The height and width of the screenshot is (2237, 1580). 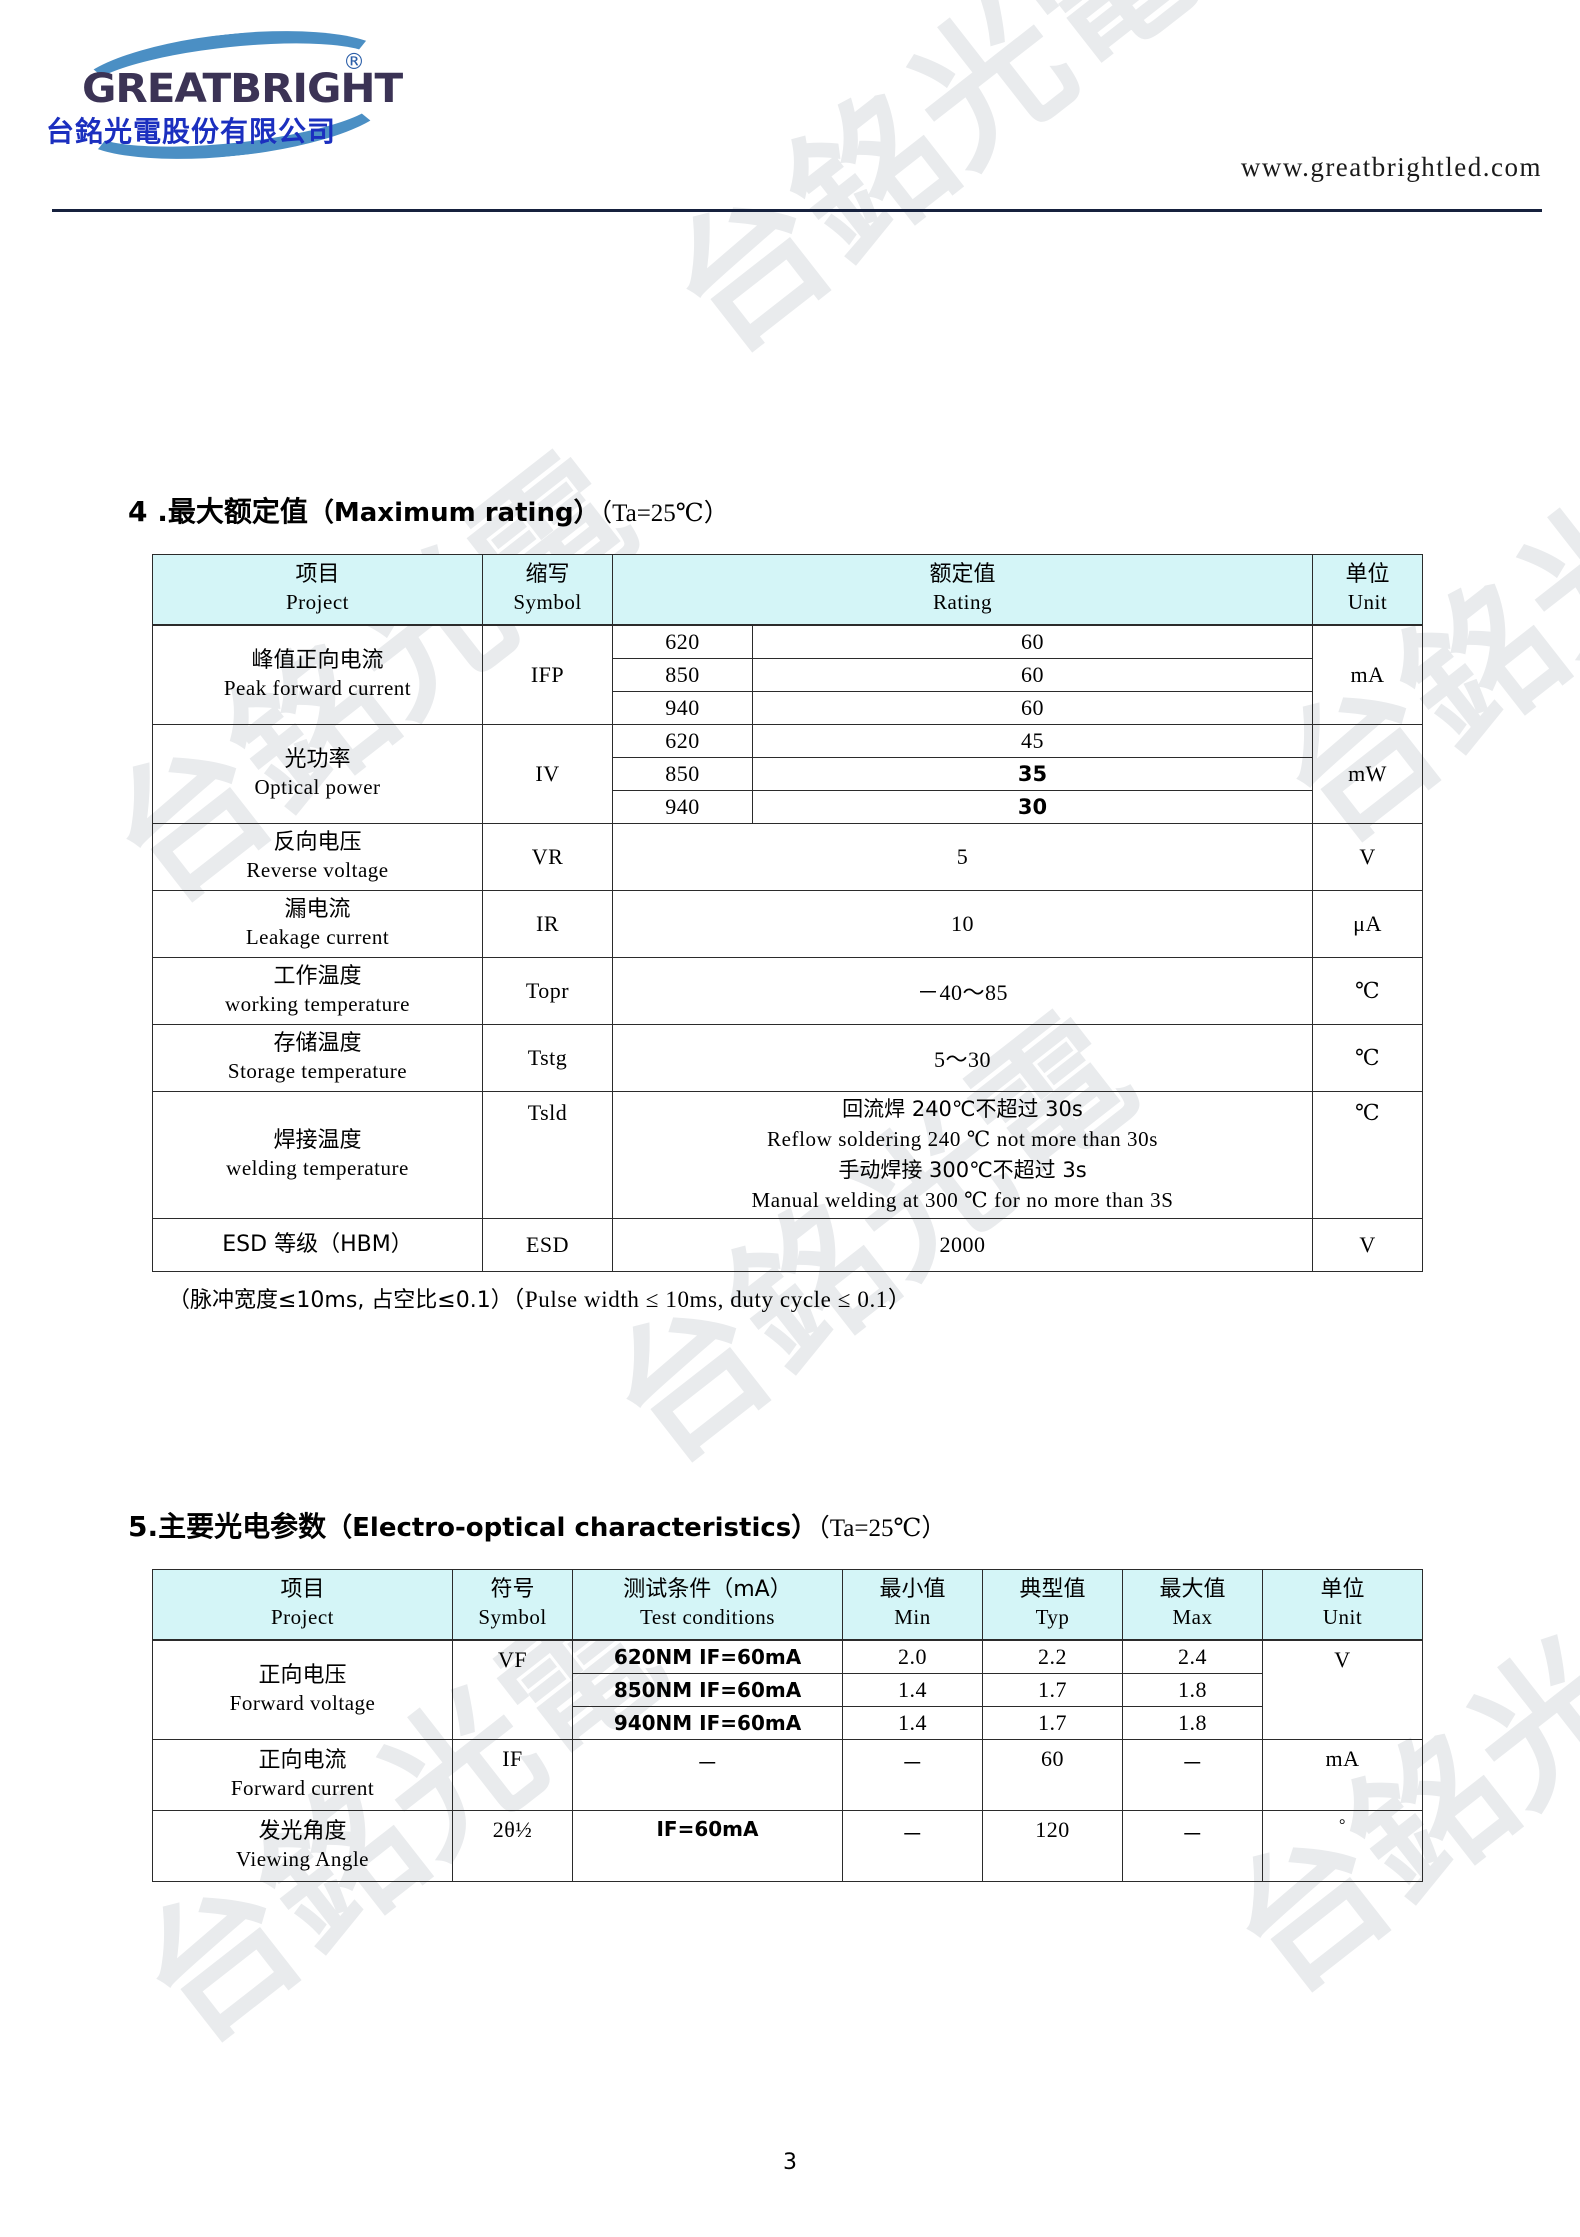 What do you see at coordinates (682, 806) in the screenshot?
I see `cell-wavelength: 940` at bounding box center [682, 806].